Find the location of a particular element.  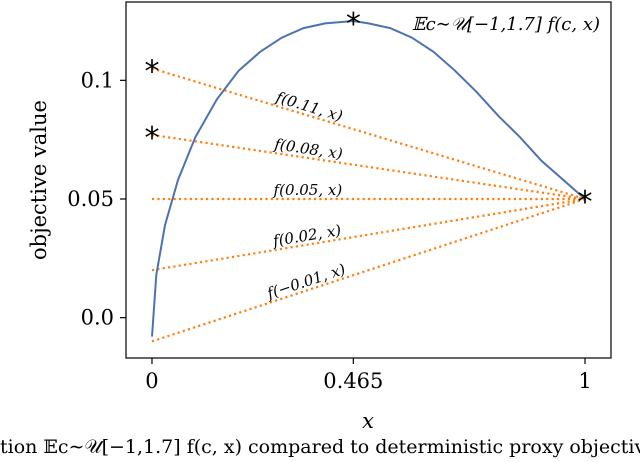

x-tick-label: 0.465 is located at coordinates (353, 381).